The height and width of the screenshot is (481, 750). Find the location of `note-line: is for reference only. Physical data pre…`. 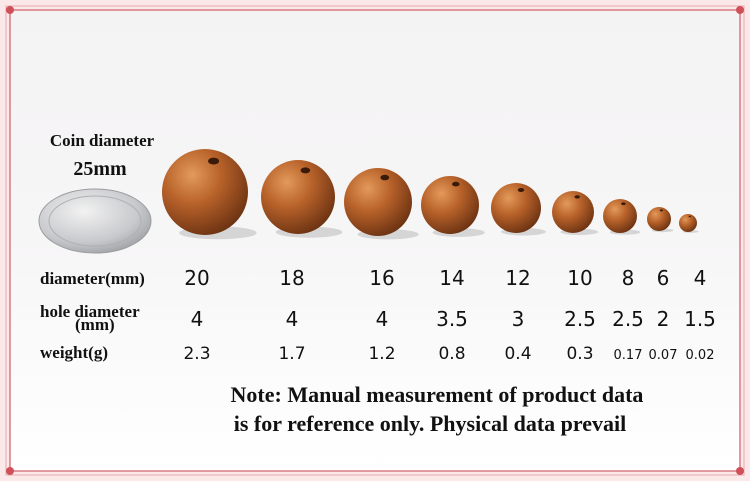

note-line: is for reference only. Physical data pre… is located at coordinates (430, 423).